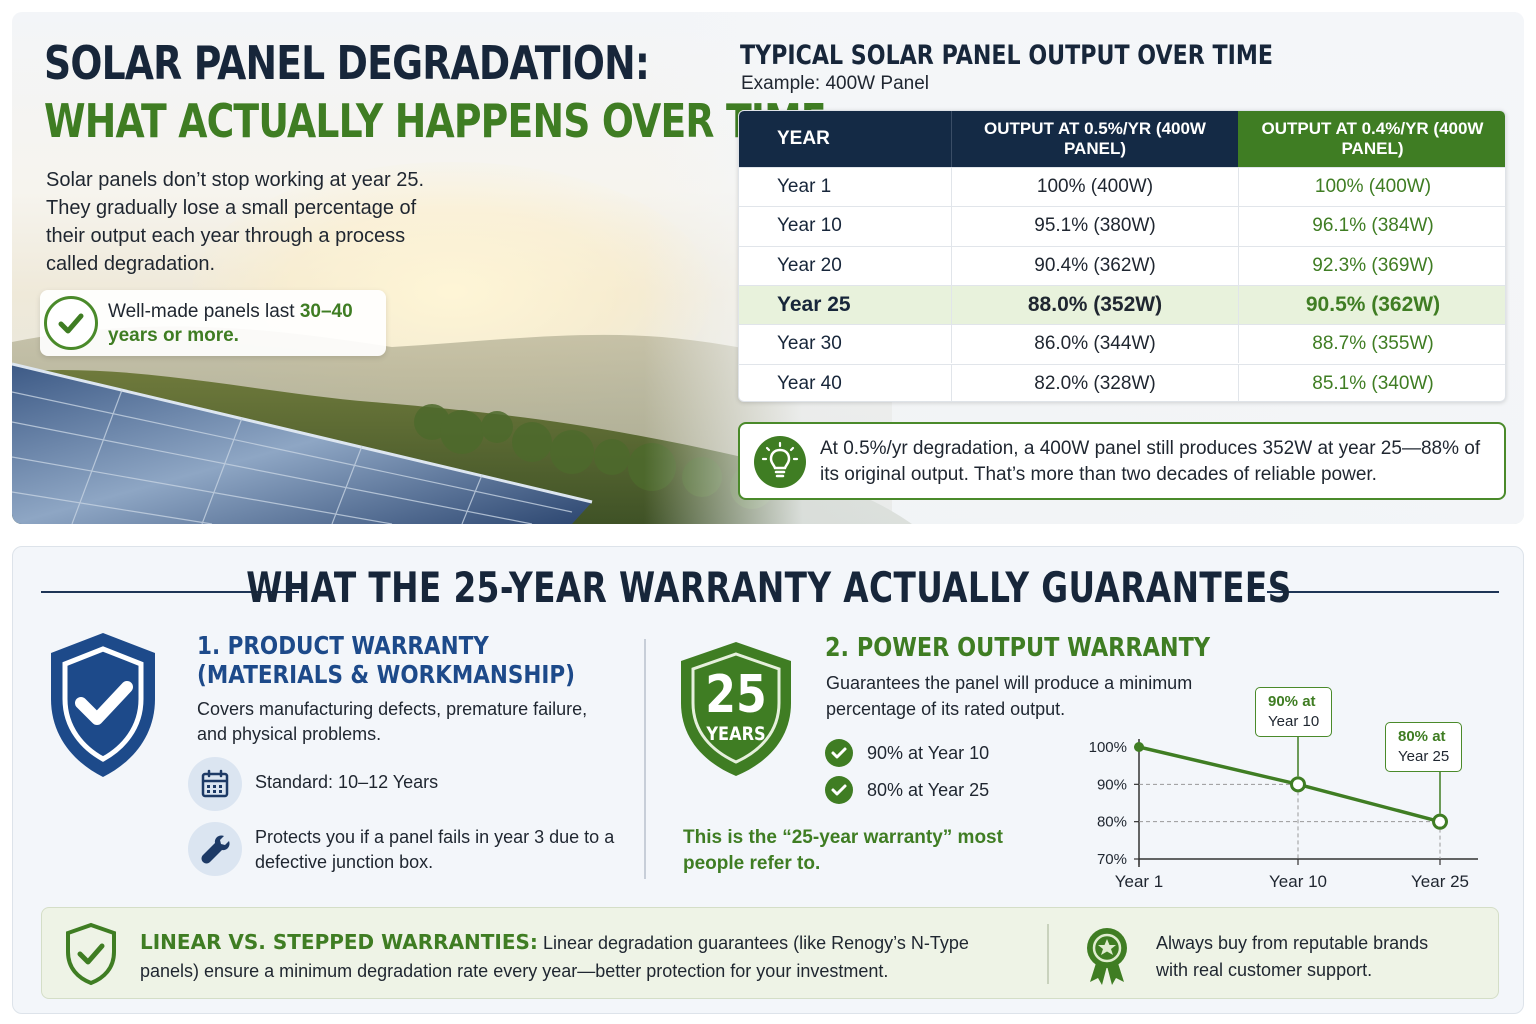 This screenshot has height=1024, width=1536. What do you see at coordinates (204, 311) in the screenshot?
I see `lifespan-text-prefix: Well-made panels last` at bounding box center [204, 311].